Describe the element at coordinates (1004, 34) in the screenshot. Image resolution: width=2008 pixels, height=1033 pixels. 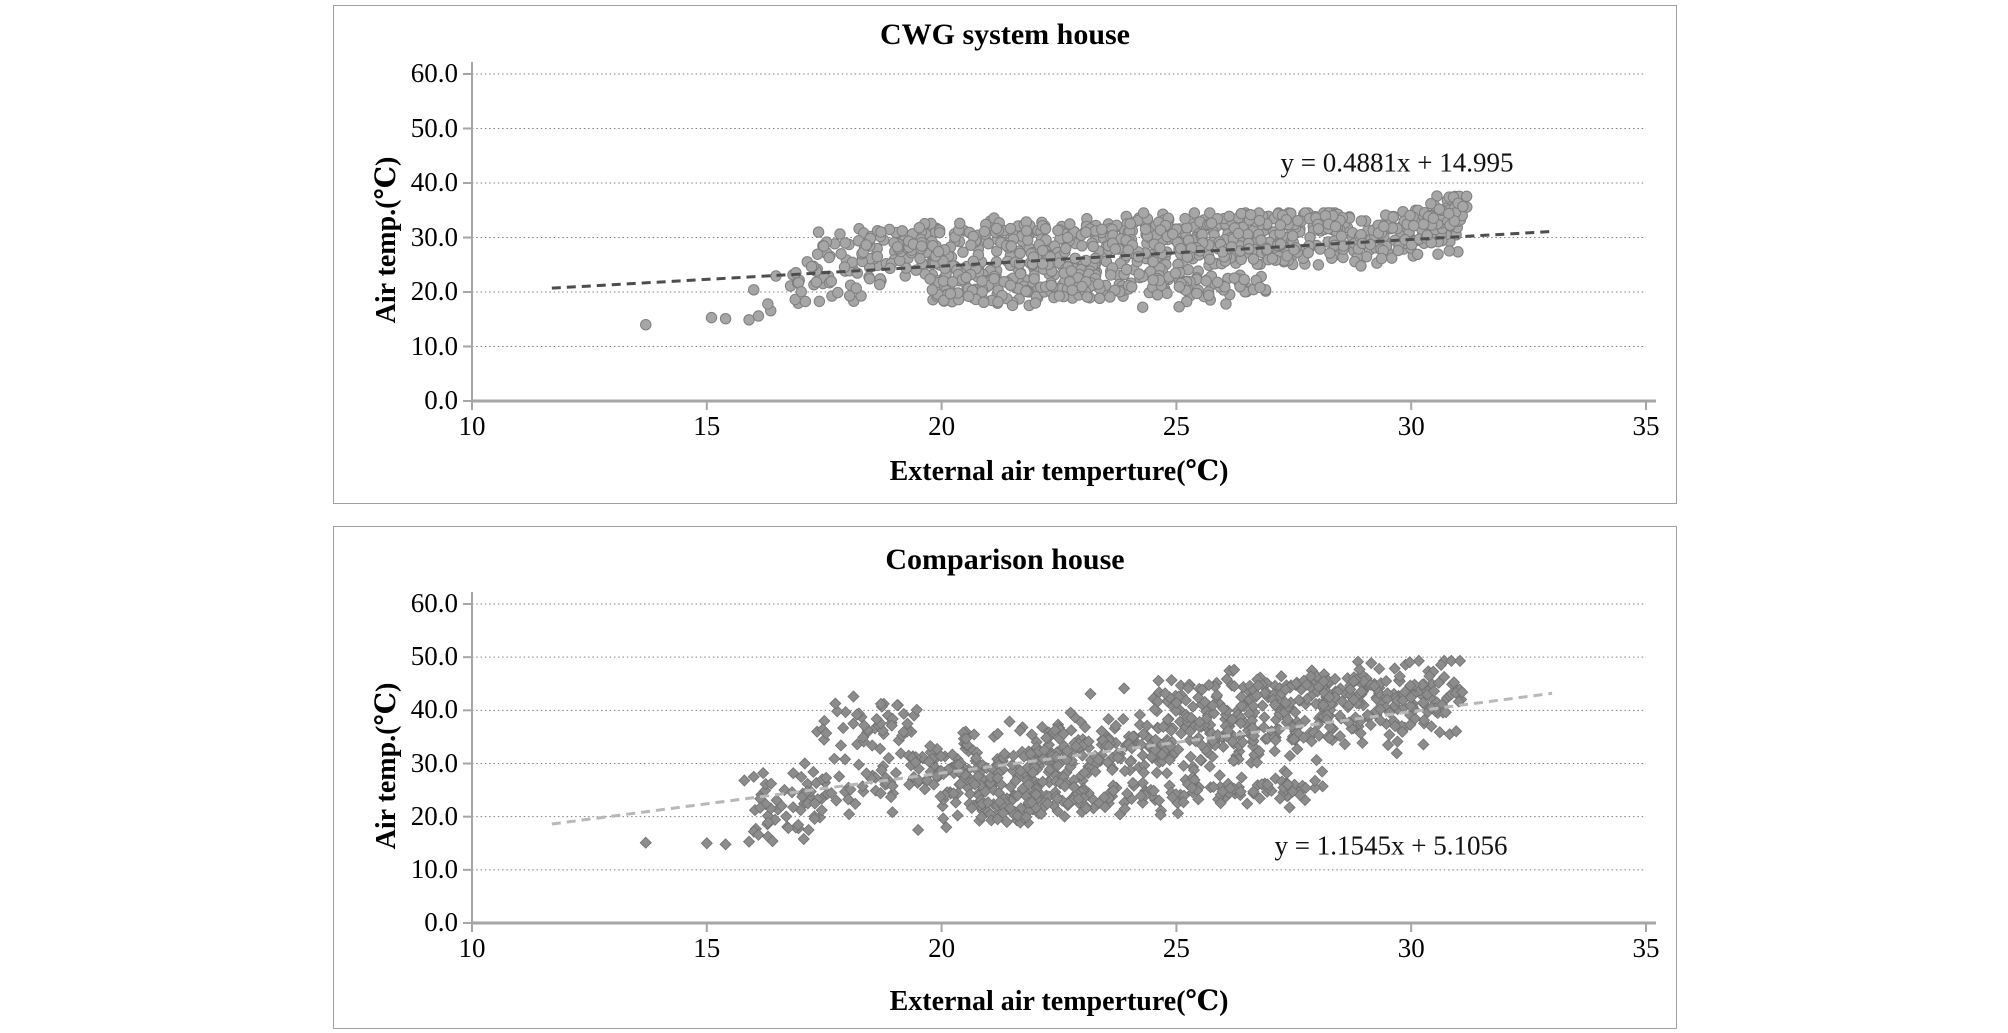
I see `chart-title: CWG system house` at that location.